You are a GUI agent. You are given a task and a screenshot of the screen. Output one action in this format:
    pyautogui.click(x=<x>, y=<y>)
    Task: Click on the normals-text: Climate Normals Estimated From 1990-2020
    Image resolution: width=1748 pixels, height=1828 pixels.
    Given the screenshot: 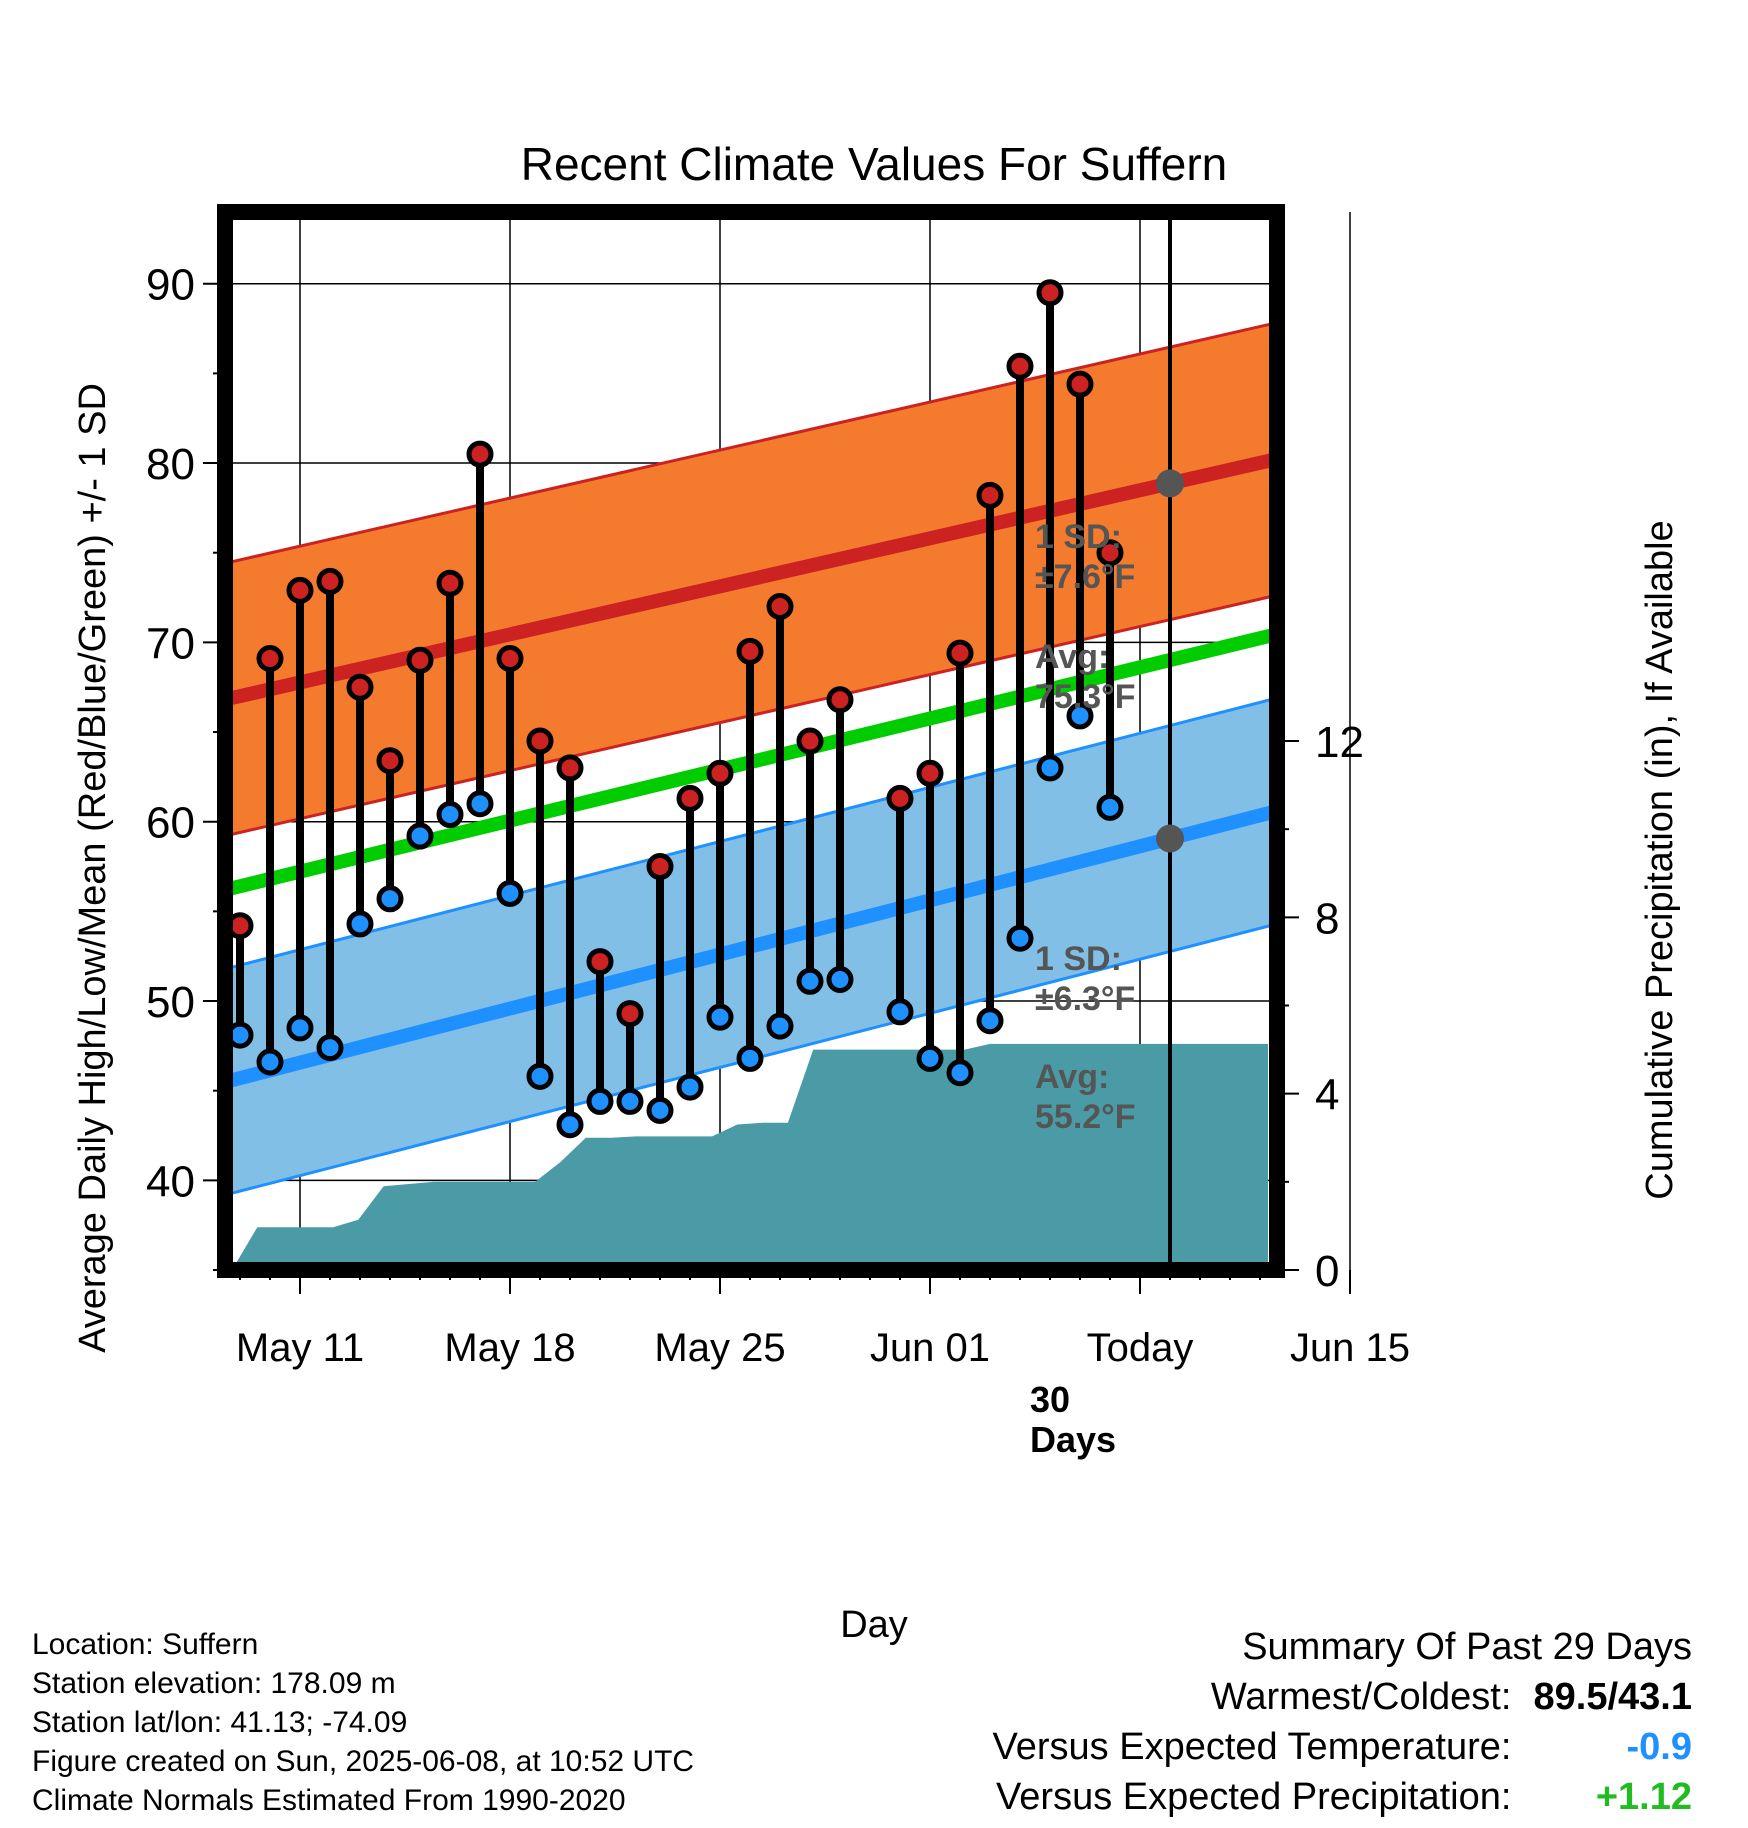 What is the action you would take?
    pyautogui.click(x=329, y=1800)
    